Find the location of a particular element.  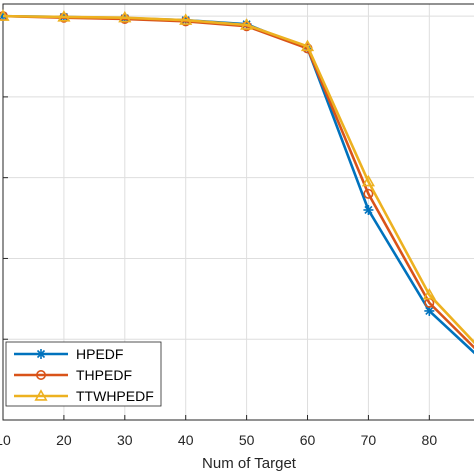

x-tick-label: 10 is located at coordinates (5, 440).